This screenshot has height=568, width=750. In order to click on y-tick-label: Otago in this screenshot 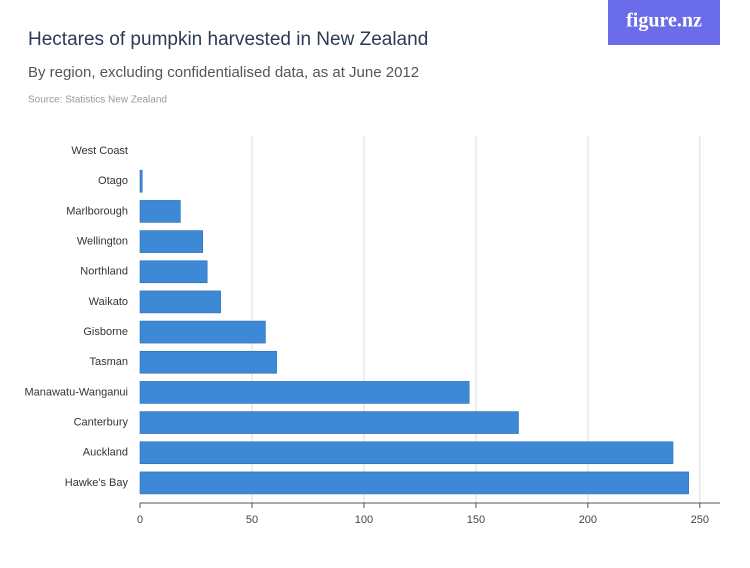, I will do `click(113, 181)`.